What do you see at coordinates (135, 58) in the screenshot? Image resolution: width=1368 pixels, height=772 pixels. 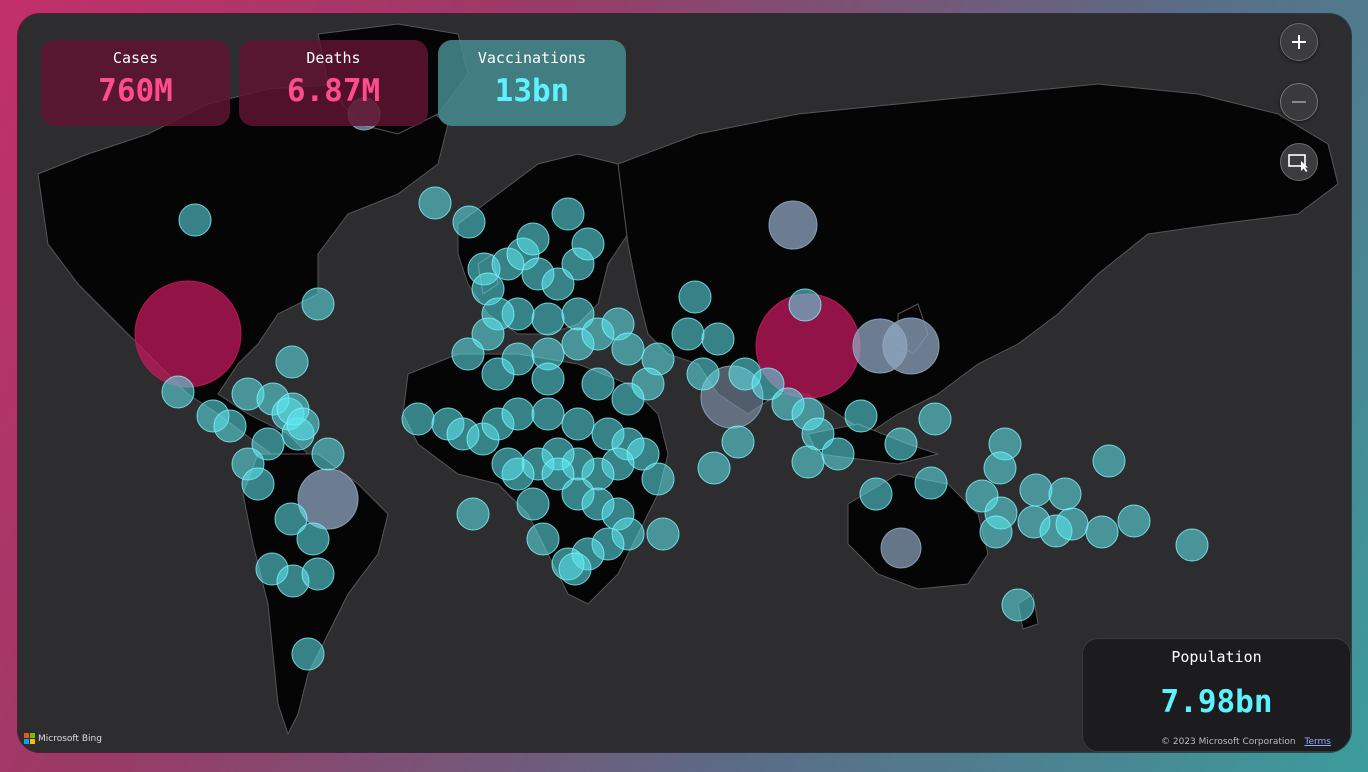 I see `cases-label: Cases` at bounding box center [135, 58].